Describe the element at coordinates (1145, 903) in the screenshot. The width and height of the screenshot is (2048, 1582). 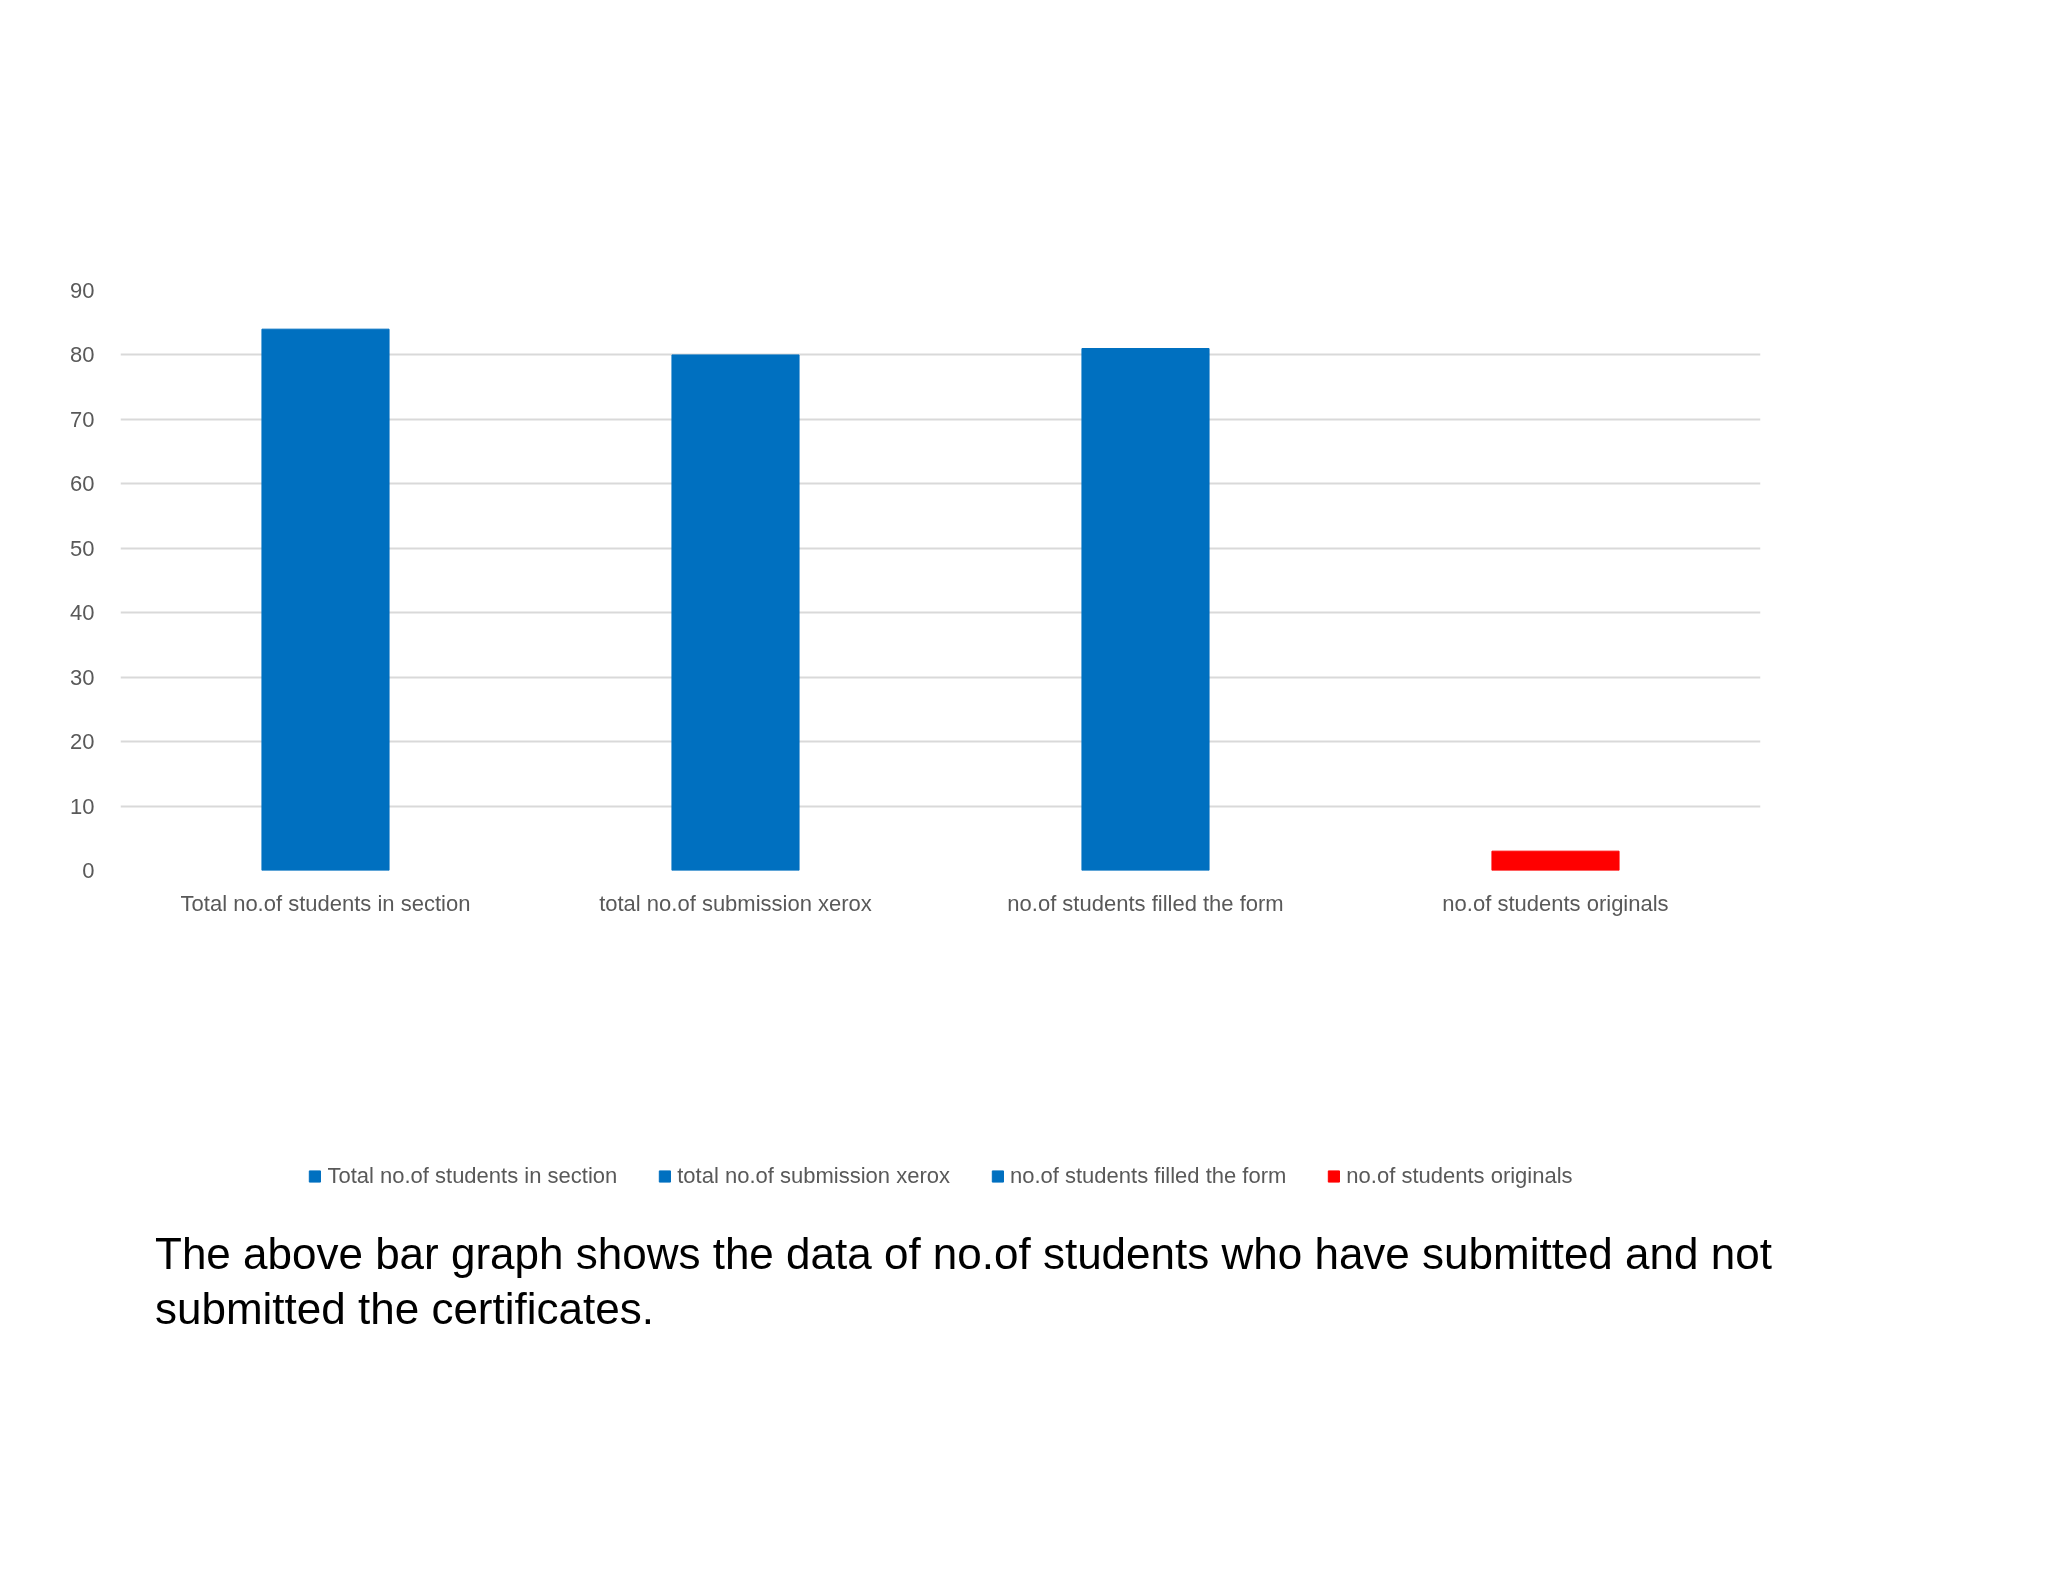
I see `x-tick-label: no.of students filled the form` at that location.